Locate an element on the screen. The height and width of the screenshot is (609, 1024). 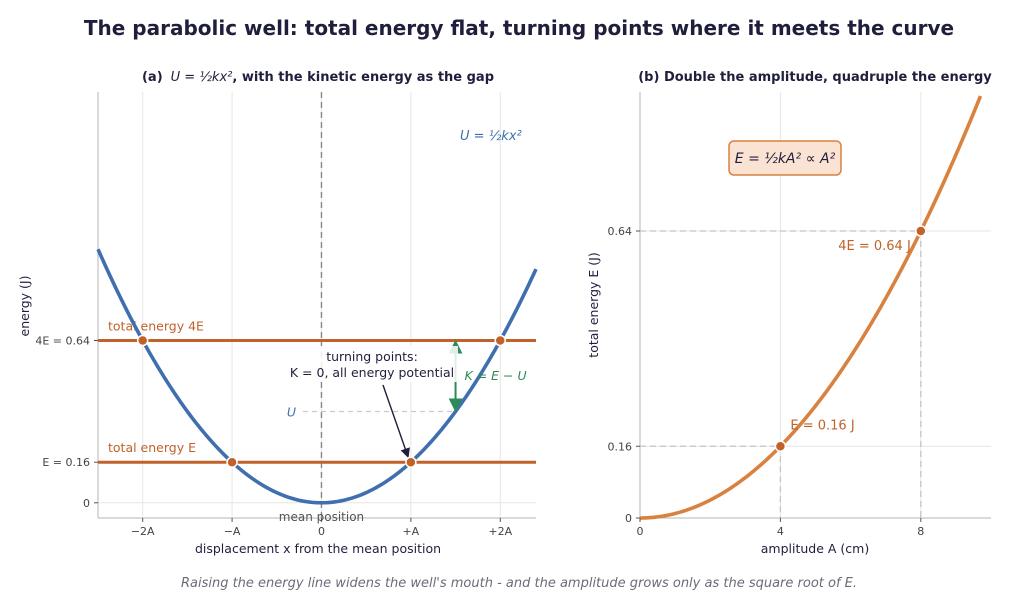
formula-box-text: E = ½kA² ∝ A² is located at coordinates (785, 159).